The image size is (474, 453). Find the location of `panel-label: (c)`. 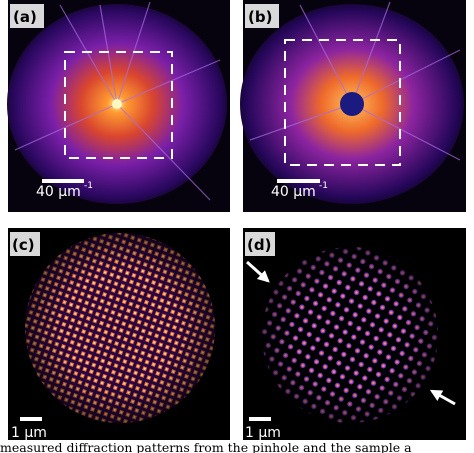

panel-label: (c) is located at coordinates (23, 245).